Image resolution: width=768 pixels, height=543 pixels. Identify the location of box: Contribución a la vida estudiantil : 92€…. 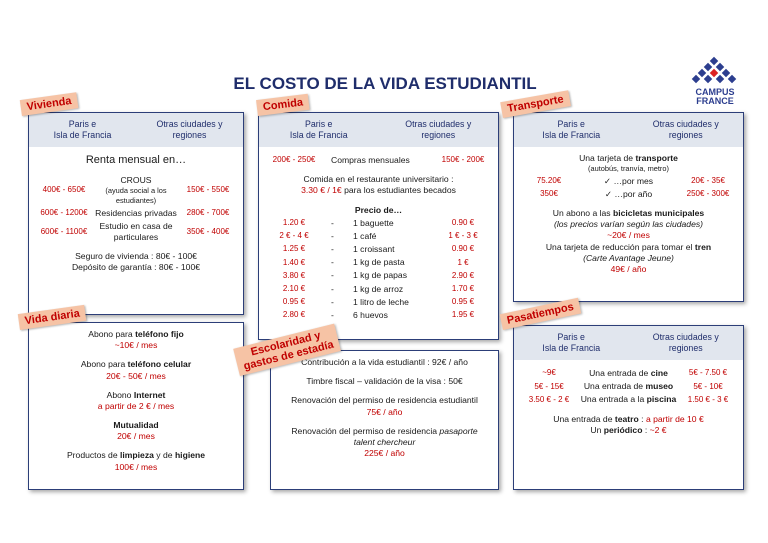
(384, 420).